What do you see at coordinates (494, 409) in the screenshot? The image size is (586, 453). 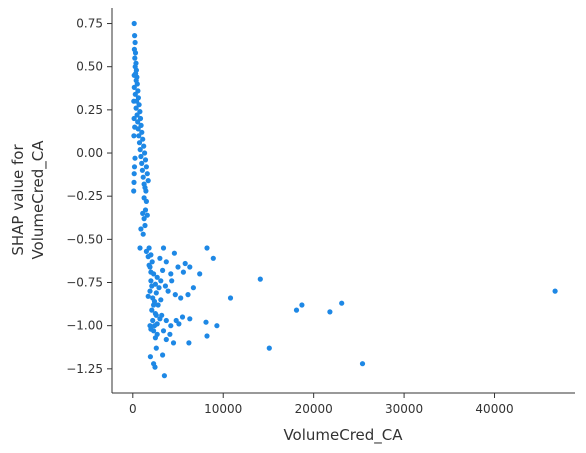 I see `x-tick-label-4: 40000` at bounding box center [494, 409].